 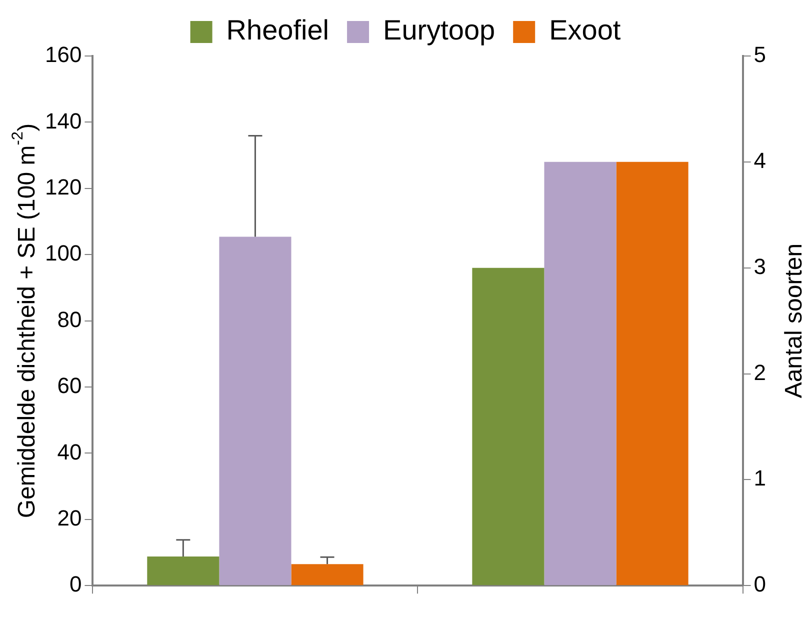 I want to click on legend-label: Eurytoop, so click(x=439, y=30).